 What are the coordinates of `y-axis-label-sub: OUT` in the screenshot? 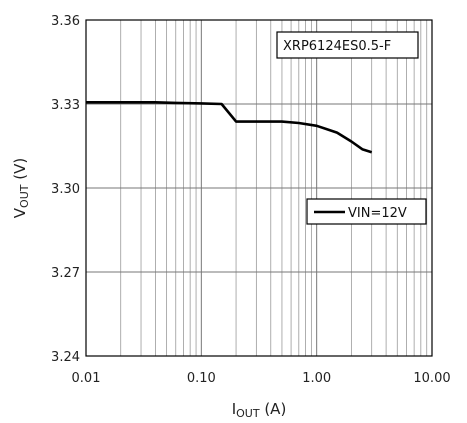 It's located at (24, 196).